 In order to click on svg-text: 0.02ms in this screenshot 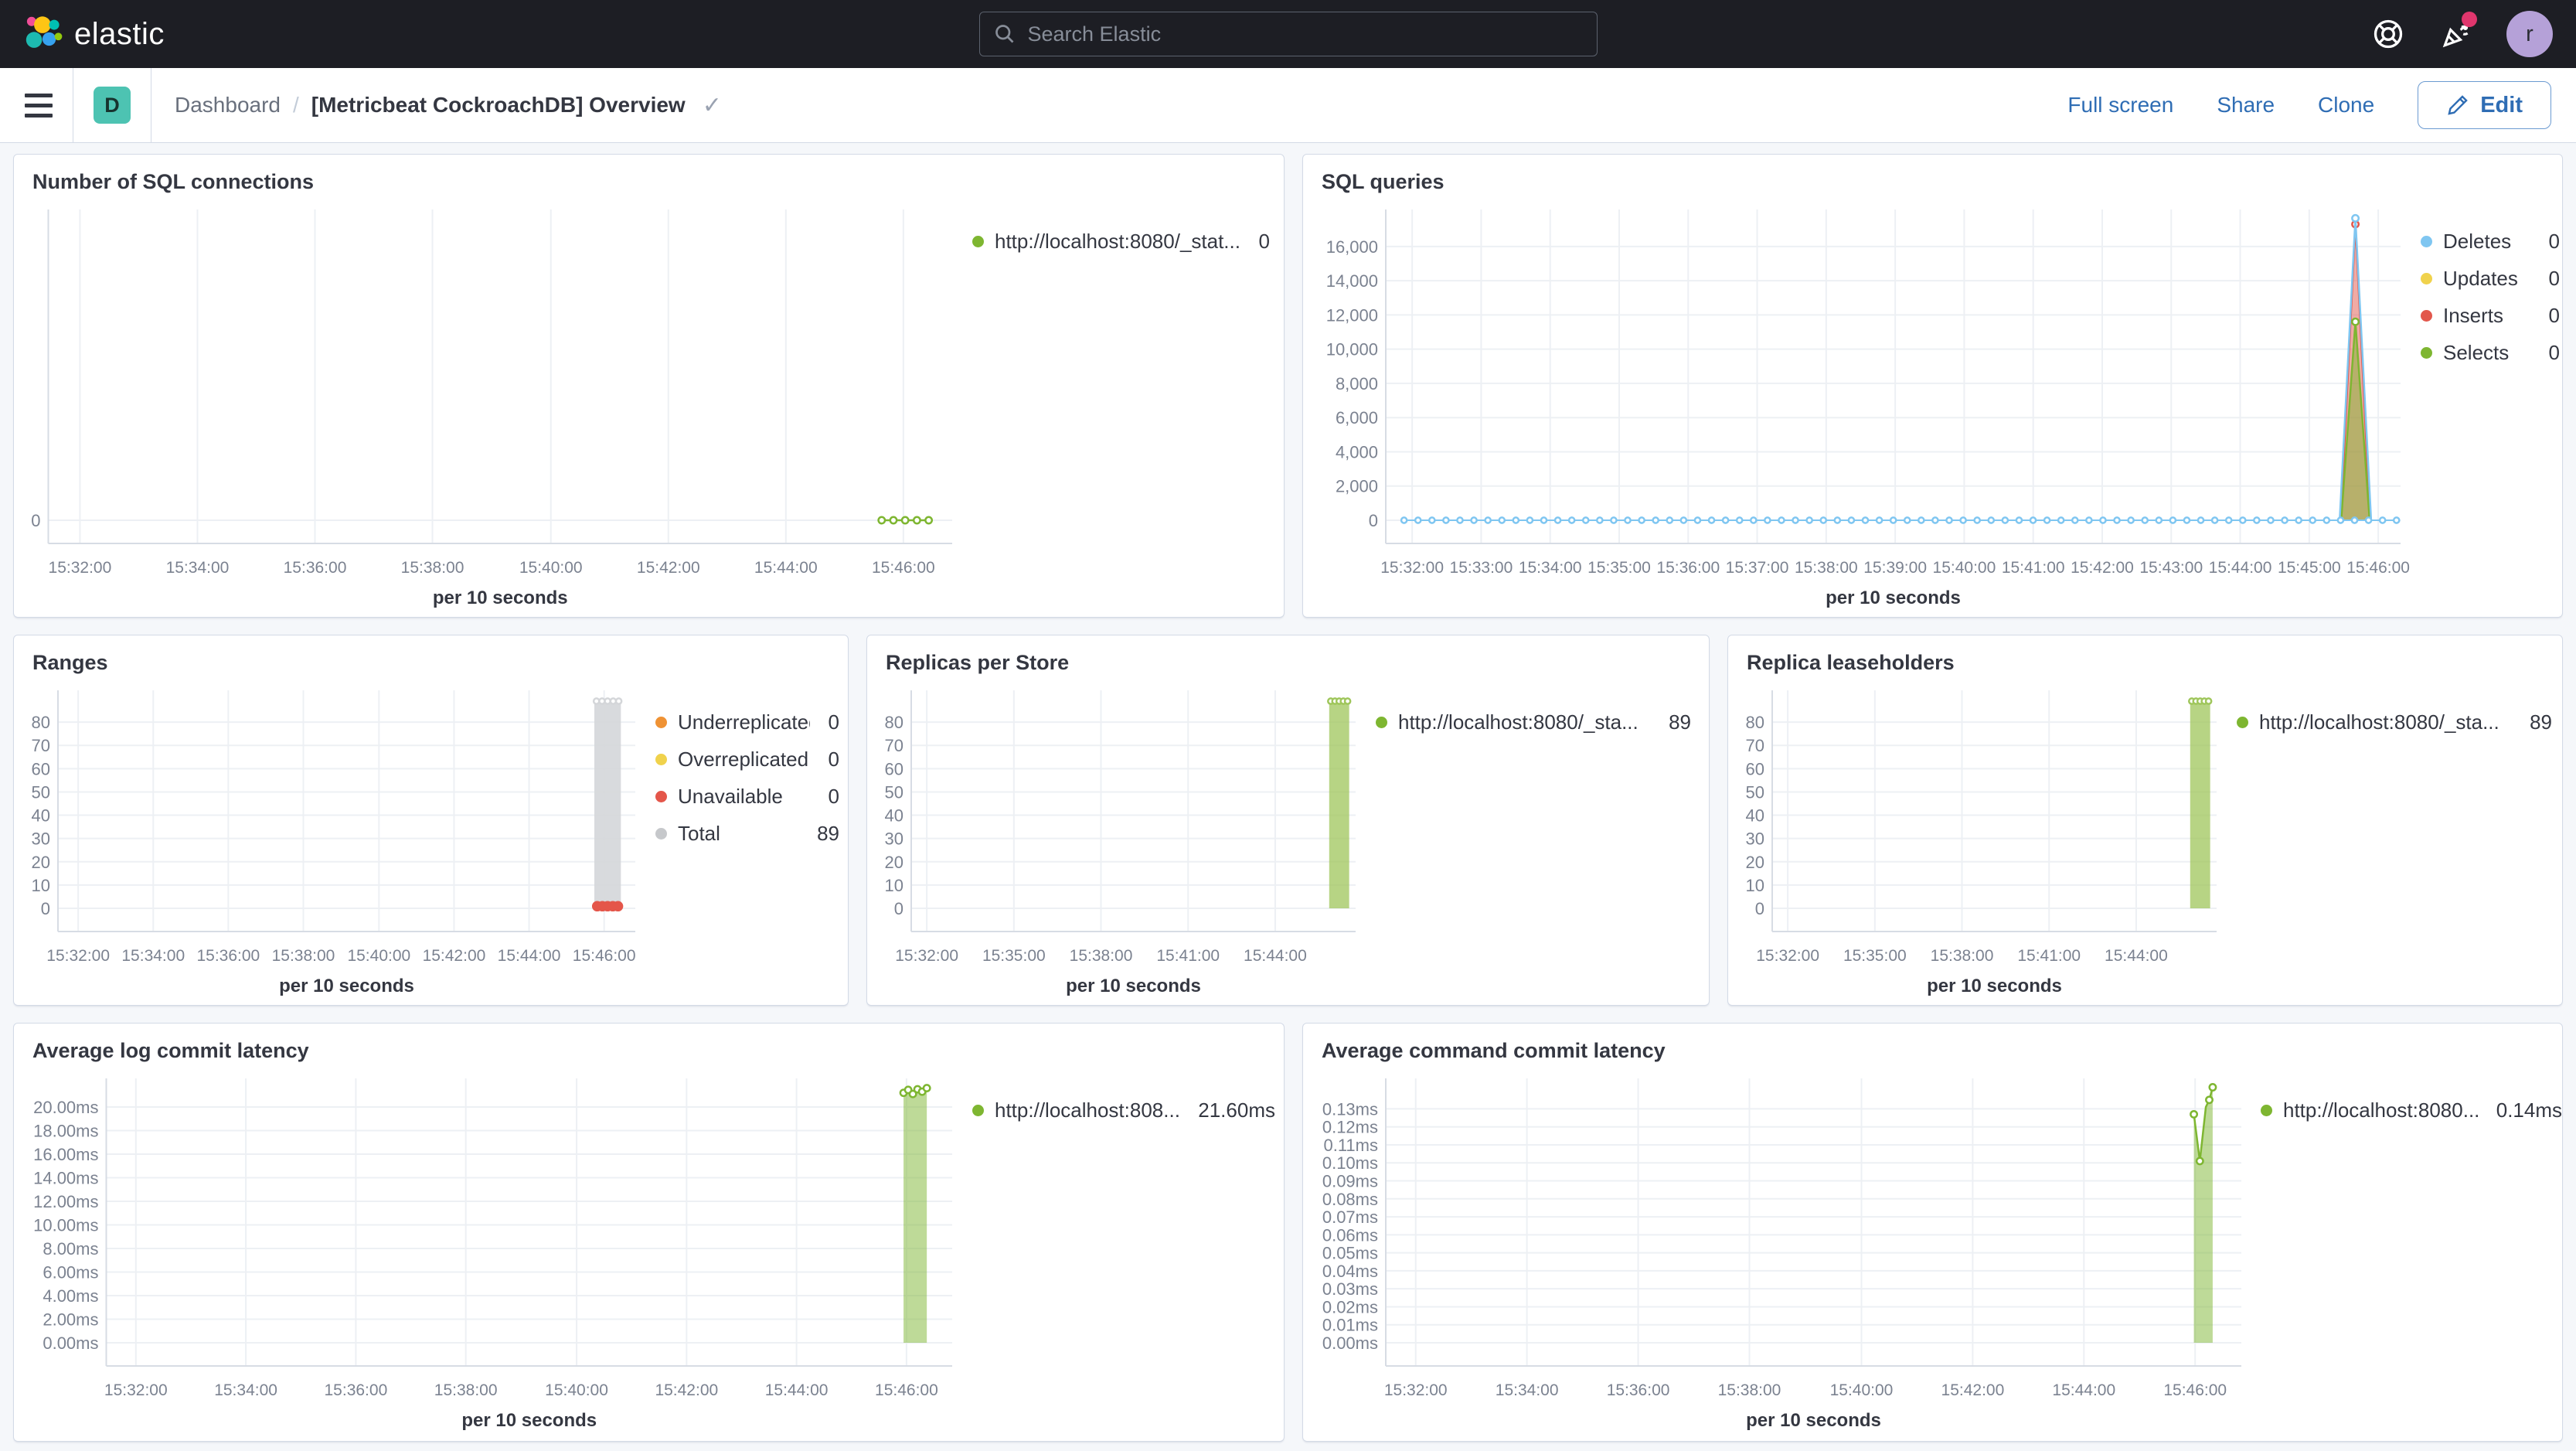, I will do `click(1350, 1306)`.